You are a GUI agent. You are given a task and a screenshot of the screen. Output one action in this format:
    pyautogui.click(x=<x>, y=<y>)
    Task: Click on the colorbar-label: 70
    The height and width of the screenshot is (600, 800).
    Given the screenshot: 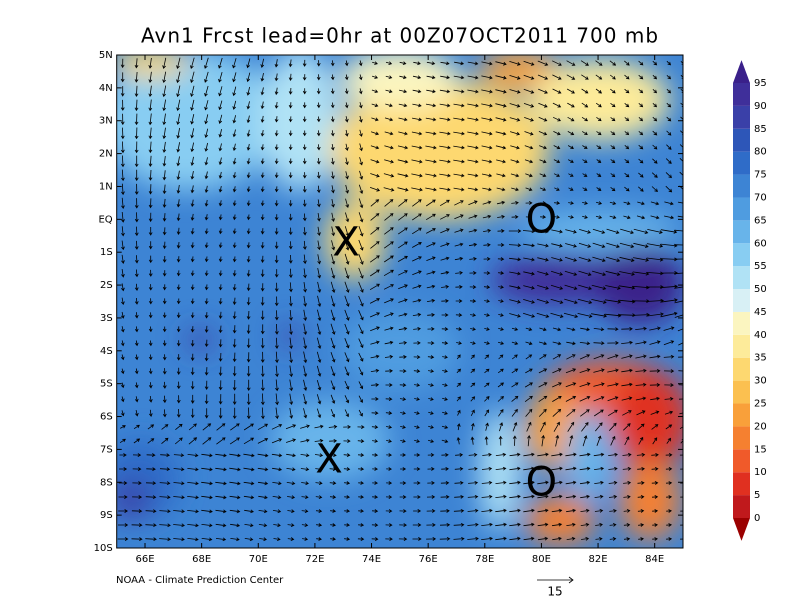 What is the action you would take?
    pyautogui.click(x=760, y=197)
    